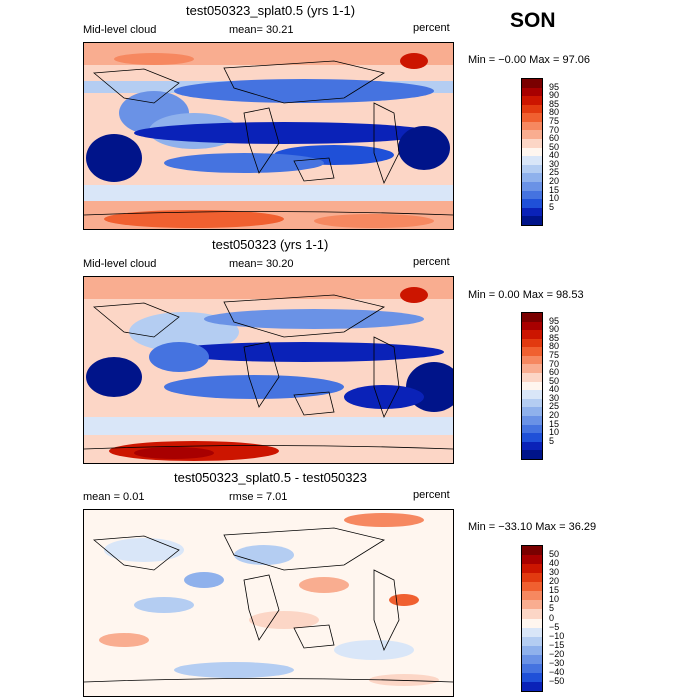 Image resolution: width=700 pixels, height=700 pixels. Describe the element at coordinates (552, 617) in the screenshot. I see `colorbar-tick-label: 0` at that location.